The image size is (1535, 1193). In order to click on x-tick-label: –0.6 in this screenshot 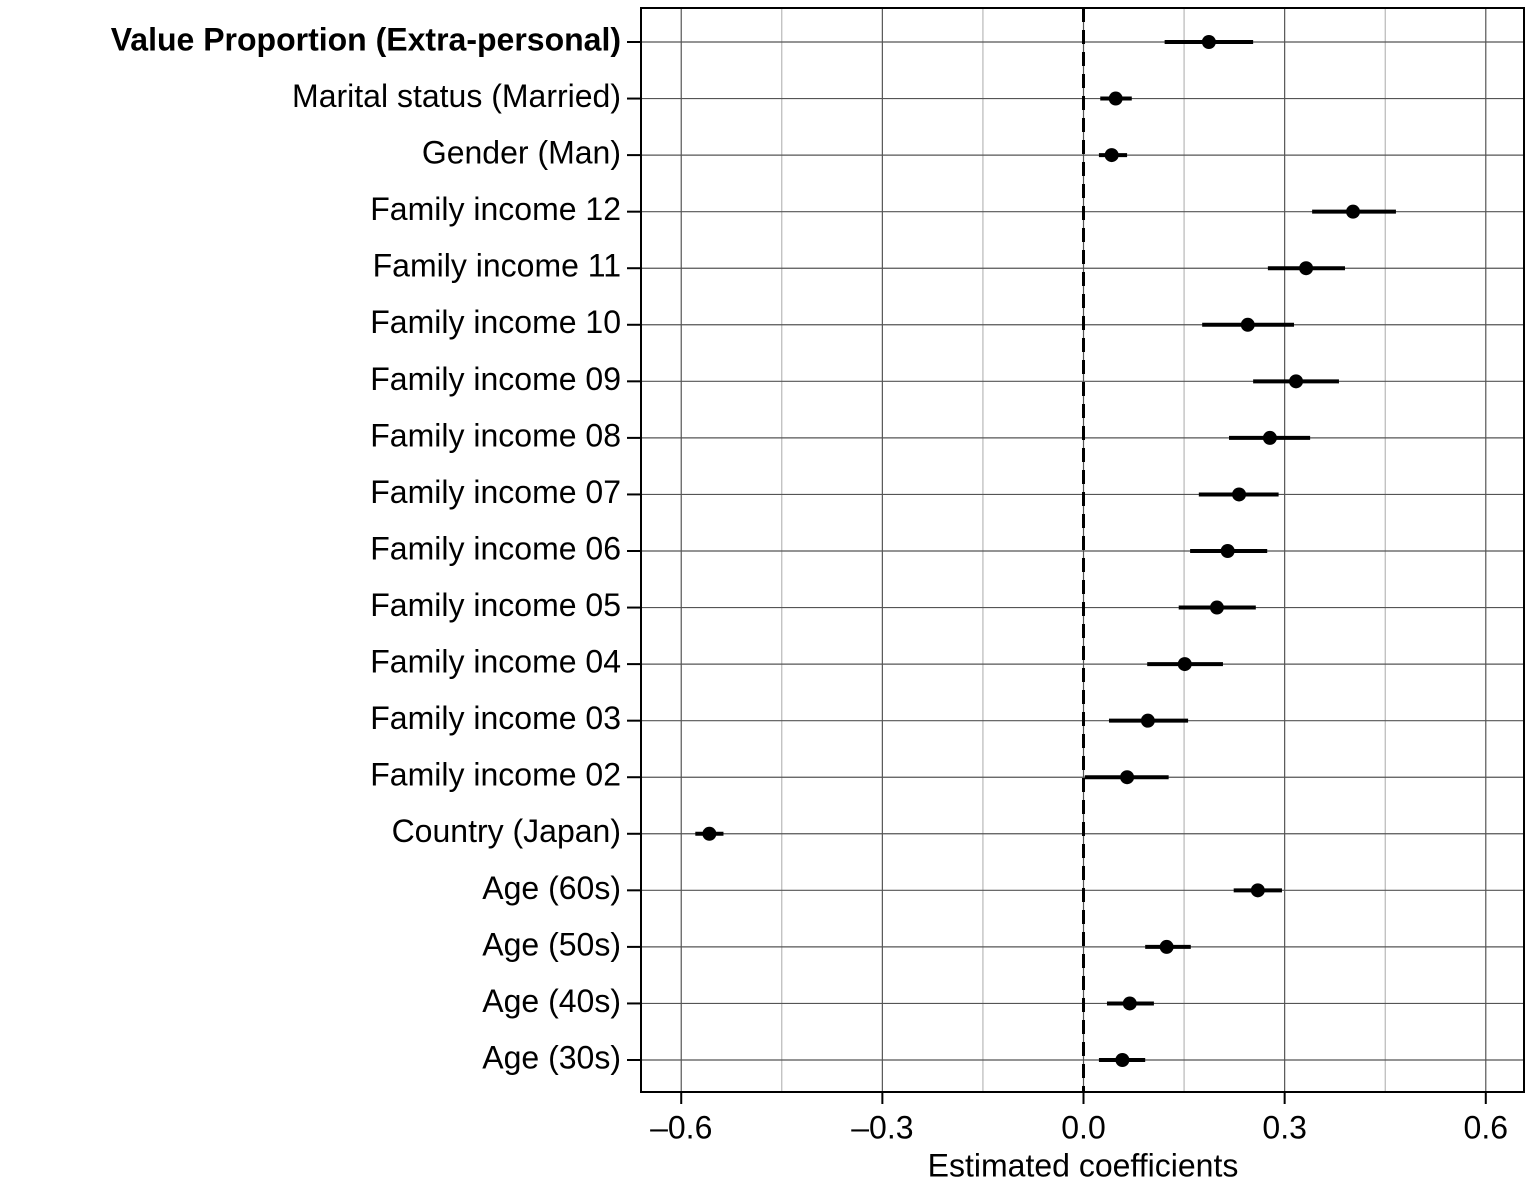, I will do `click(681, 1127)`.